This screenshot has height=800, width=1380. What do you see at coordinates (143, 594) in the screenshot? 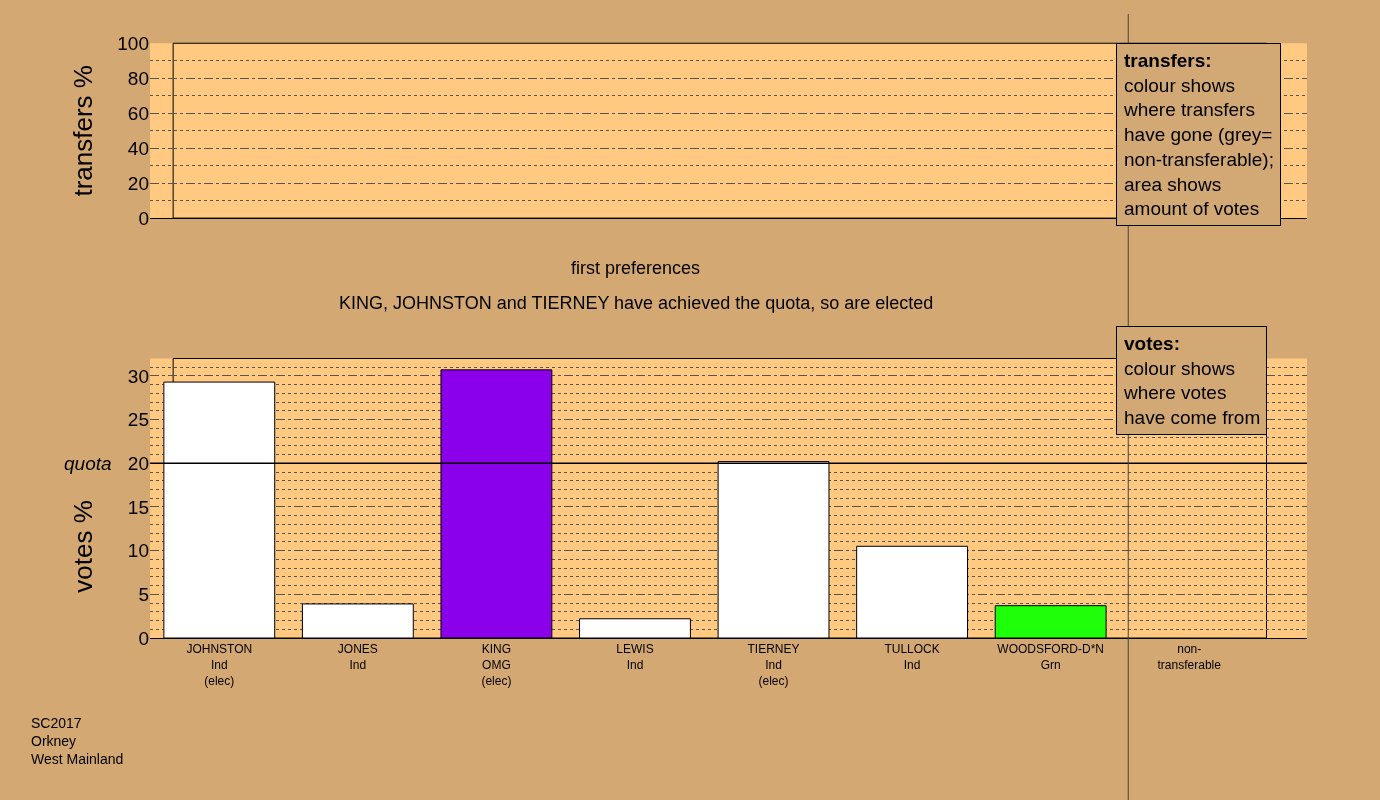
I see `y-tick-label: 5` at bounding box center [143, 594].